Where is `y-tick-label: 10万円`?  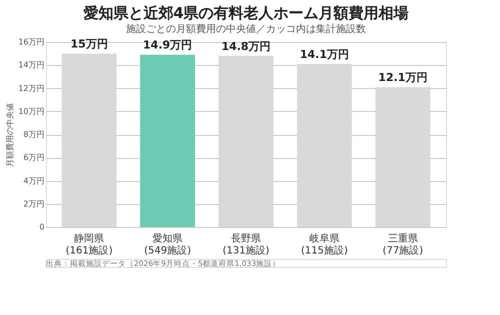 y-tick-label: 10万円 is located at coordinates (31, 111).